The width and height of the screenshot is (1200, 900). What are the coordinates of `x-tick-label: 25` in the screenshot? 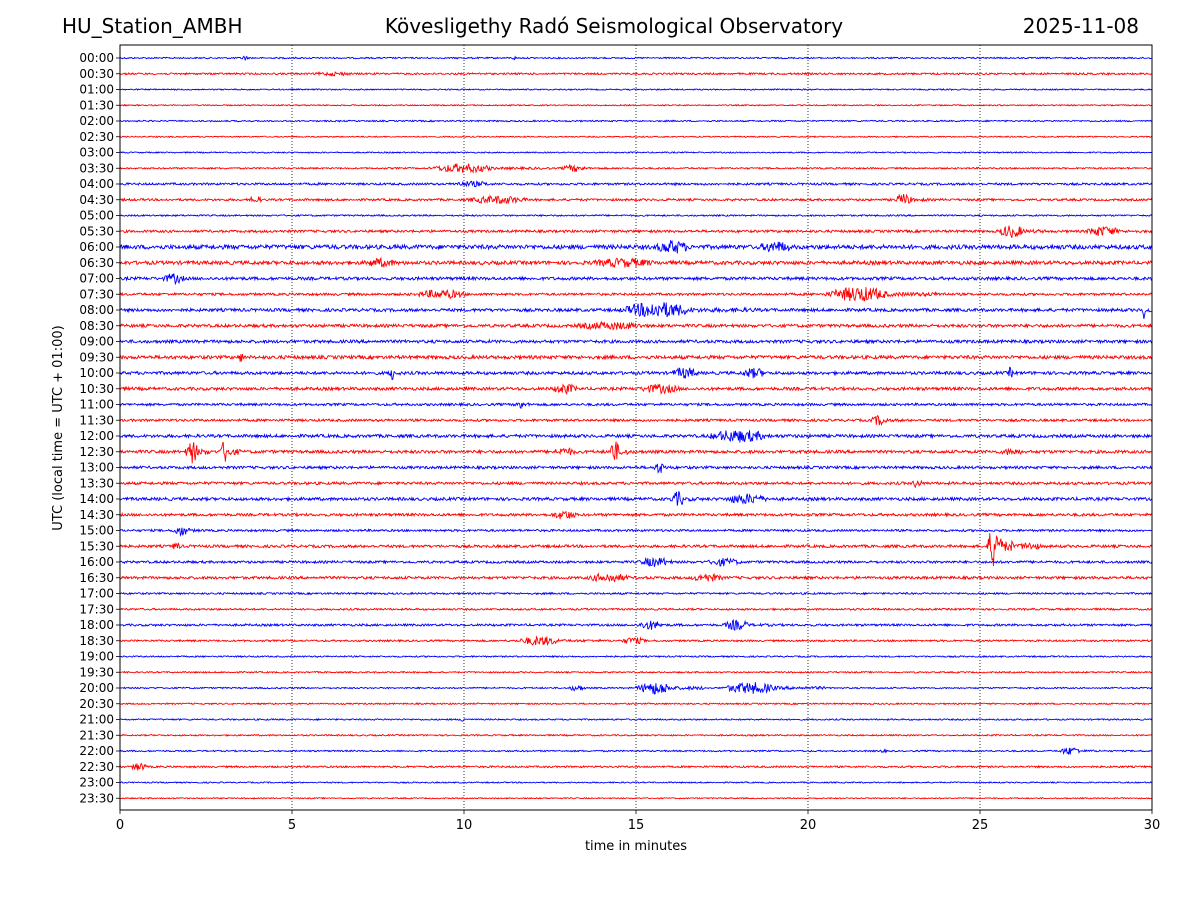 It's located at (980, 825).